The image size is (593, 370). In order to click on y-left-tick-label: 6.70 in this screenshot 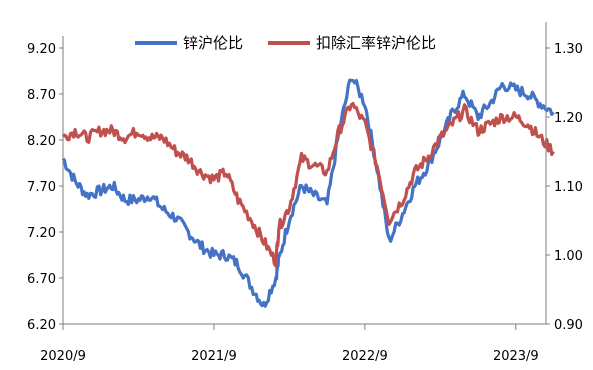, I will do `click(41, 279)`.